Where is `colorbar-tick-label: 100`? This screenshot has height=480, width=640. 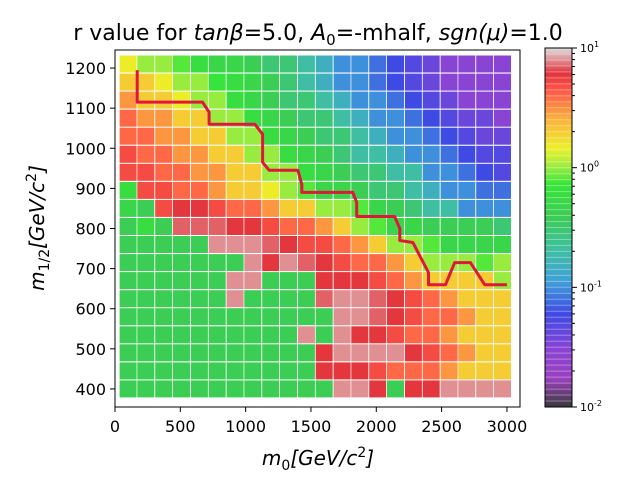 colorbar-tick-label: 100 is located at coordinates (589, 167).